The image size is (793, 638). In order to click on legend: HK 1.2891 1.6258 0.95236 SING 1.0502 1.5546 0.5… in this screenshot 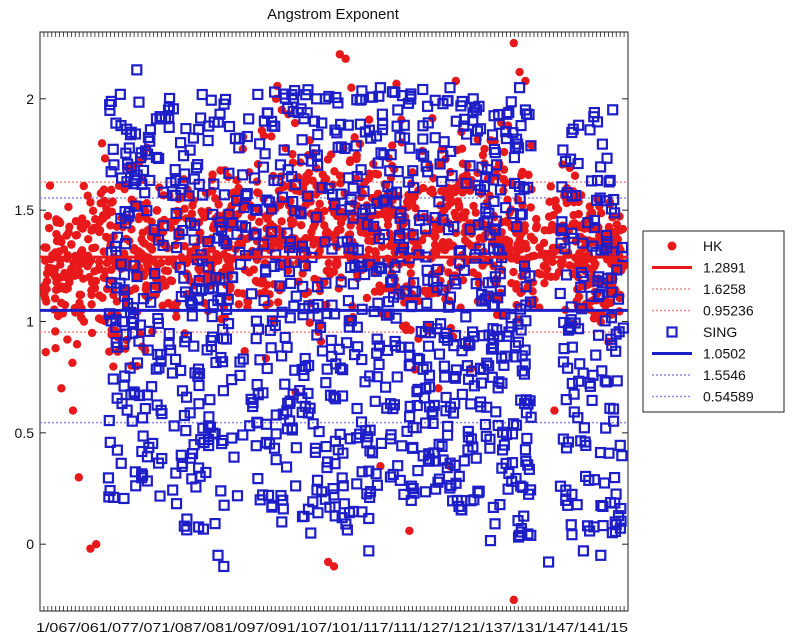, I will do `click(713, 321)`.